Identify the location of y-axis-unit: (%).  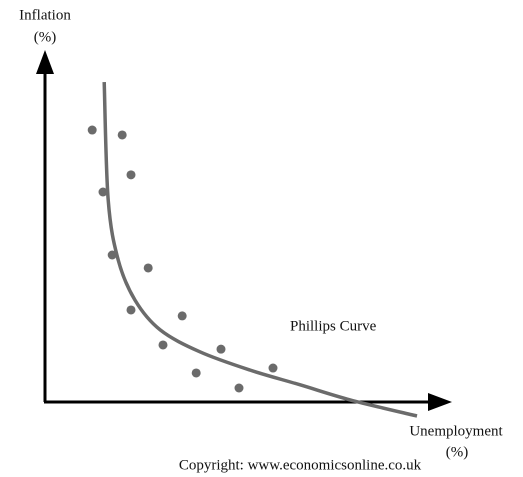
(45, 37).